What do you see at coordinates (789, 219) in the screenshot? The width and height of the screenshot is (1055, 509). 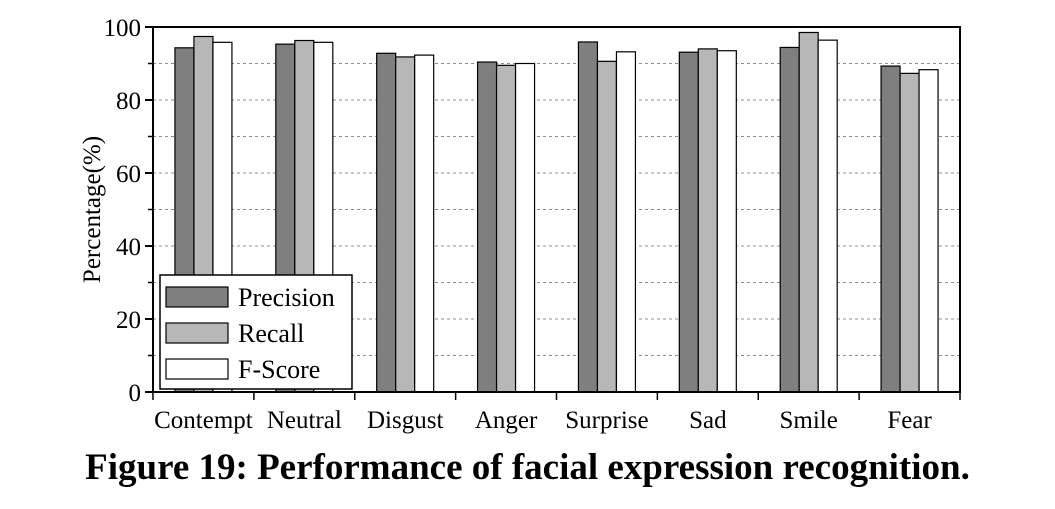 I see `bar-precision-smile` at bounding box center [789, 219].